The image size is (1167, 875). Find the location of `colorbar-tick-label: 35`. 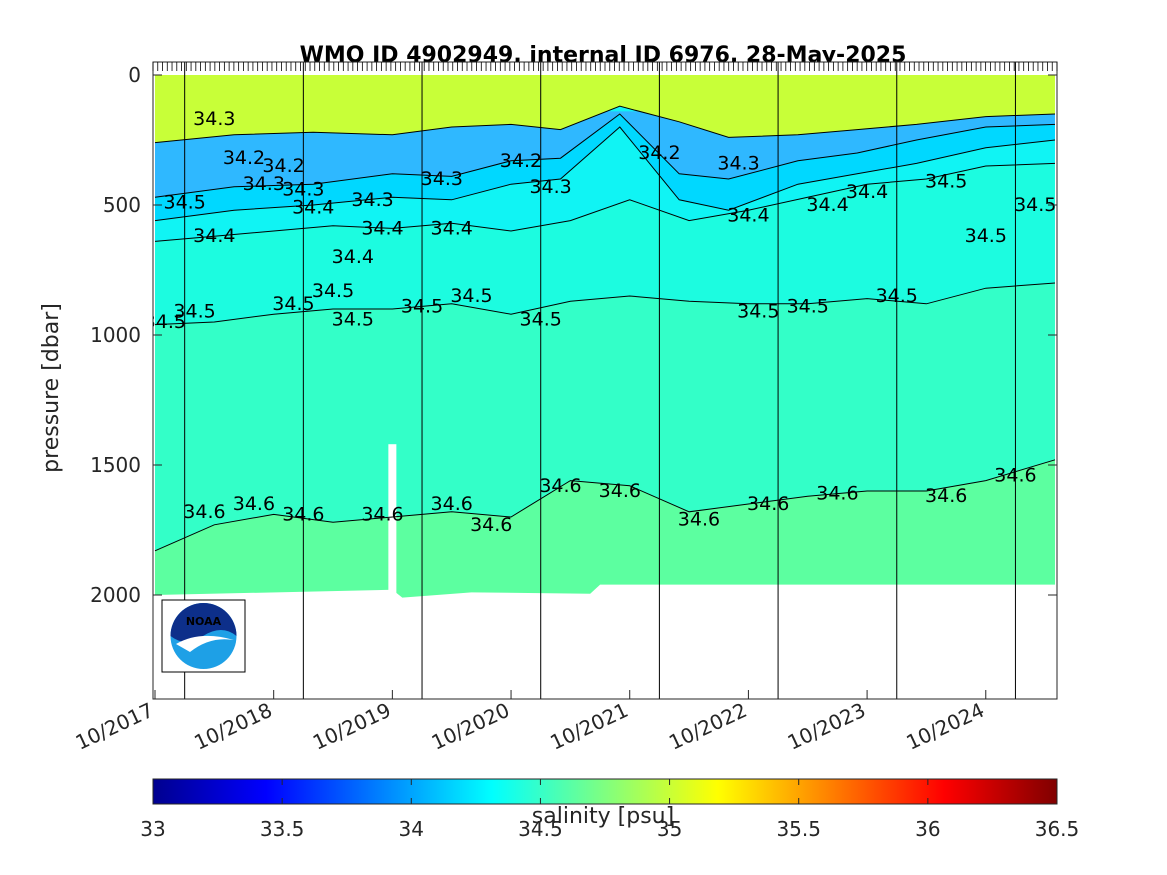

colorbar-tick-label: 35 is located at coordinates (669, 829).